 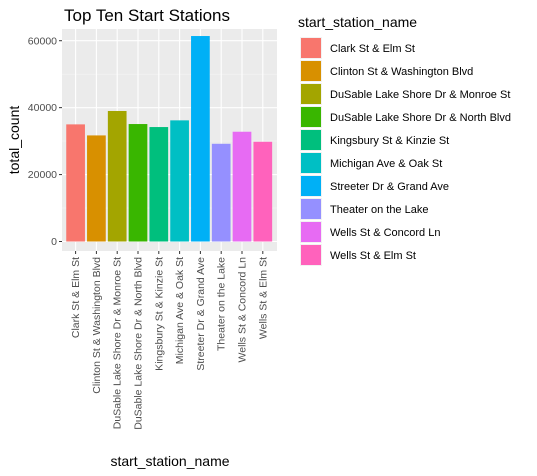 What do you see at coordinates (42, 175) in the screenshot?
I see `y-tick-label: 20000` at bounding box center [42, 175].